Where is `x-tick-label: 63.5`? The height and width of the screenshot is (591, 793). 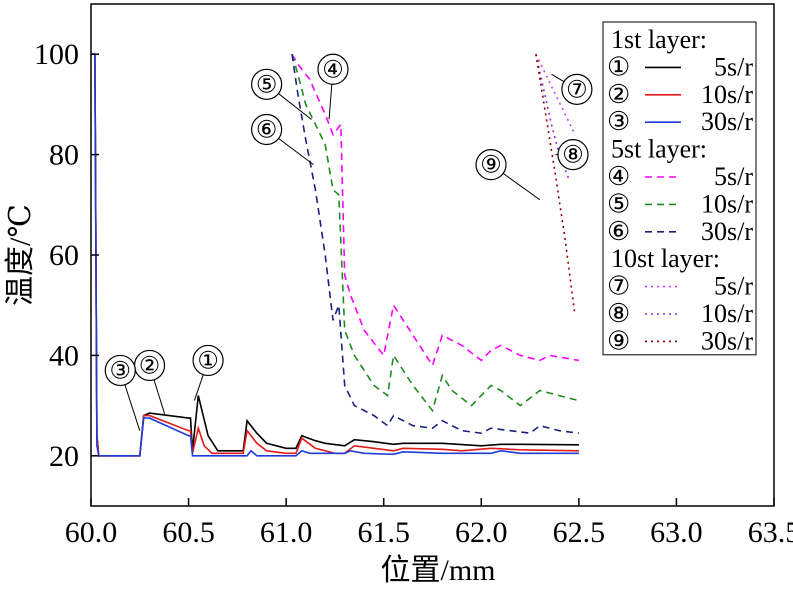 x-tick-label: 63.5 is located at coordinates (770, 532).